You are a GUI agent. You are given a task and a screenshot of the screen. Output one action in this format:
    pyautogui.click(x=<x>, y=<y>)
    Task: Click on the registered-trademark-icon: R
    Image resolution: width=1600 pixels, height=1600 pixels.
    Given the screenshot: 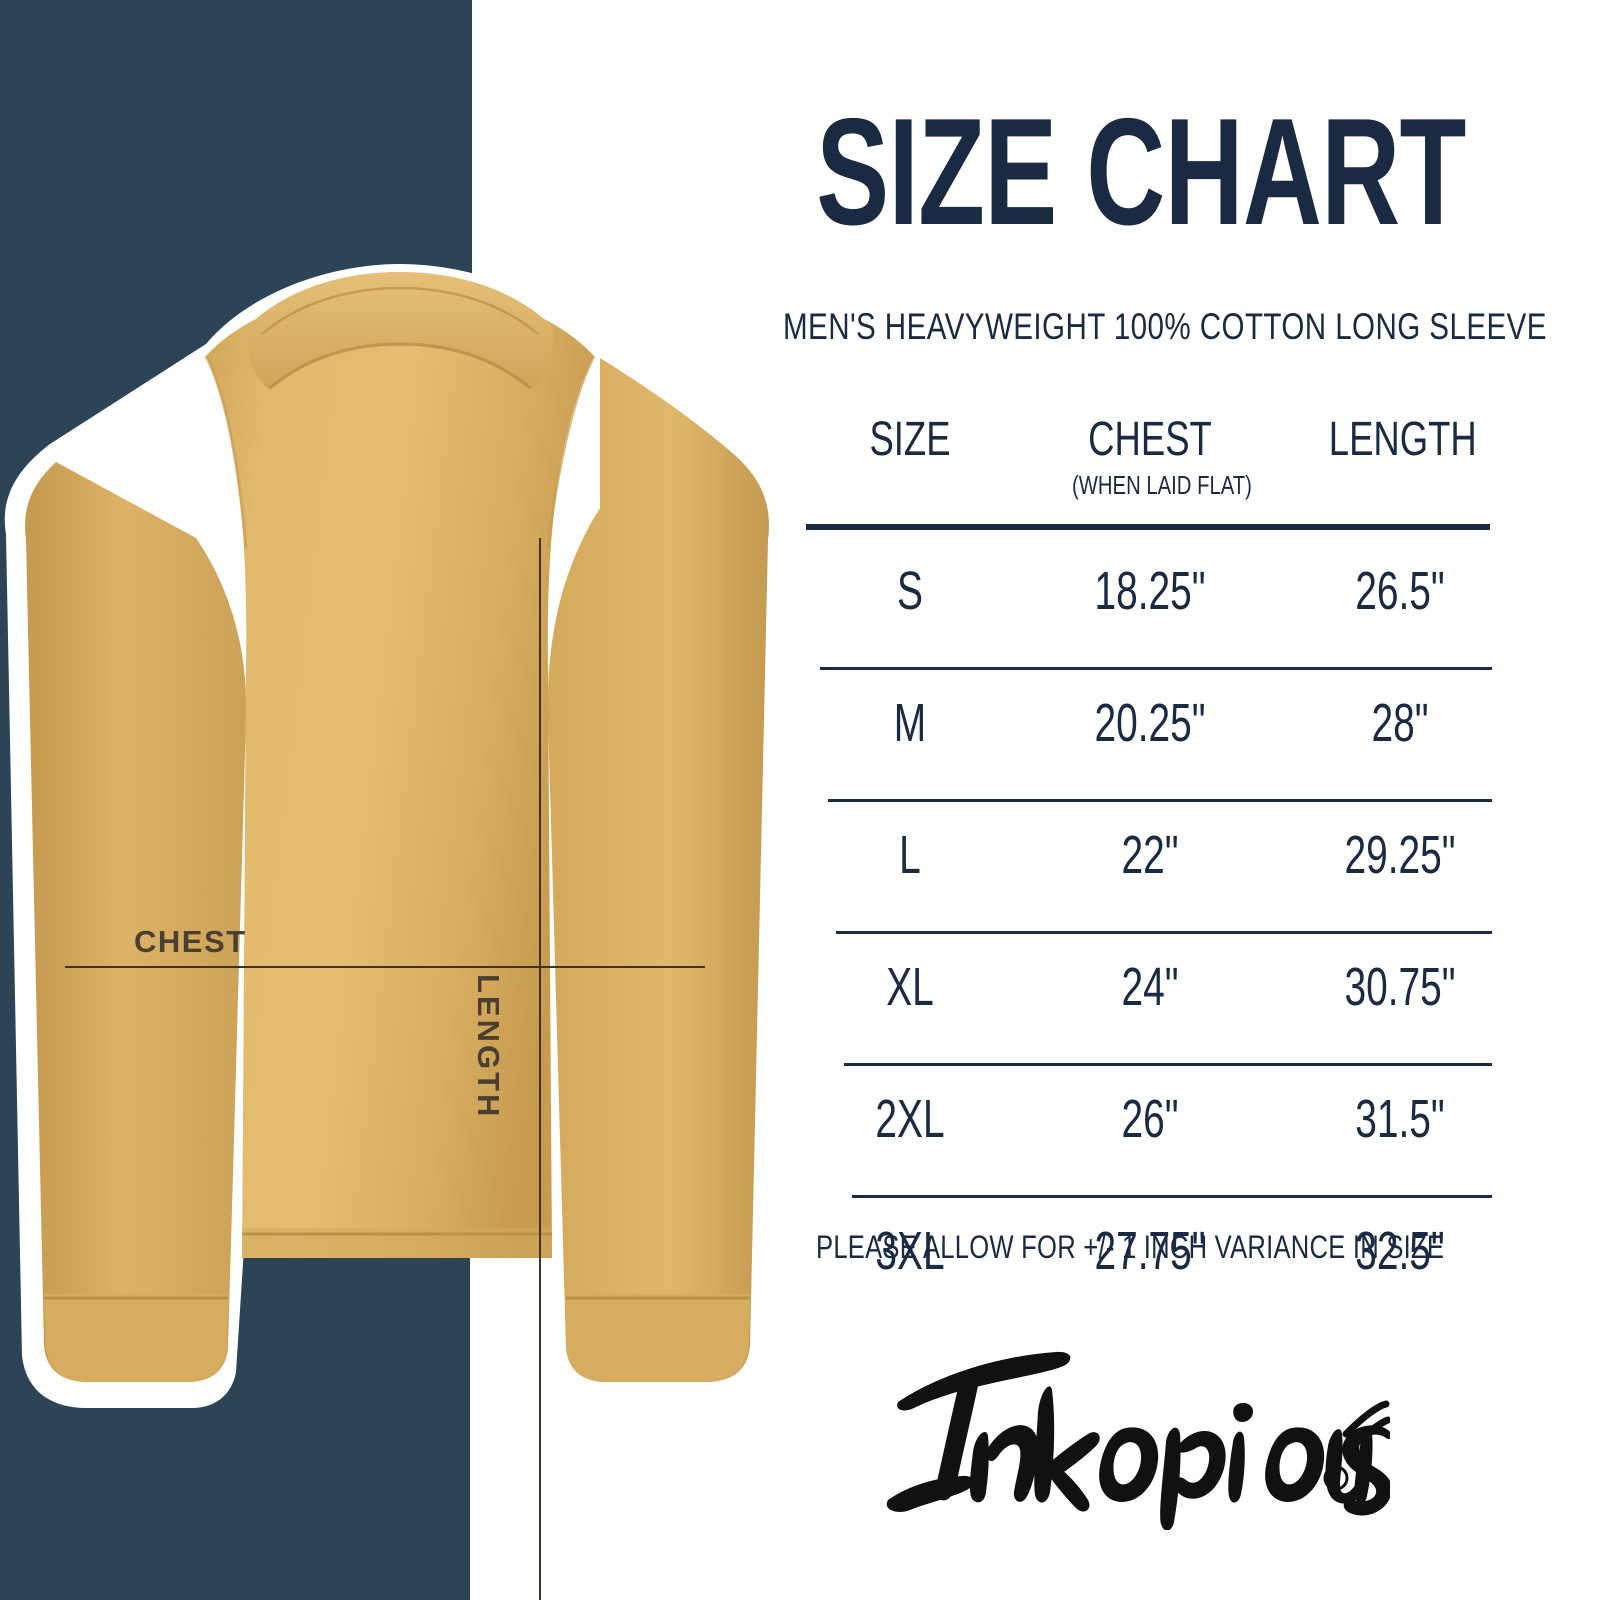 What is the action you would take?
    pyautogui.click(x=1336, y=1478)
    